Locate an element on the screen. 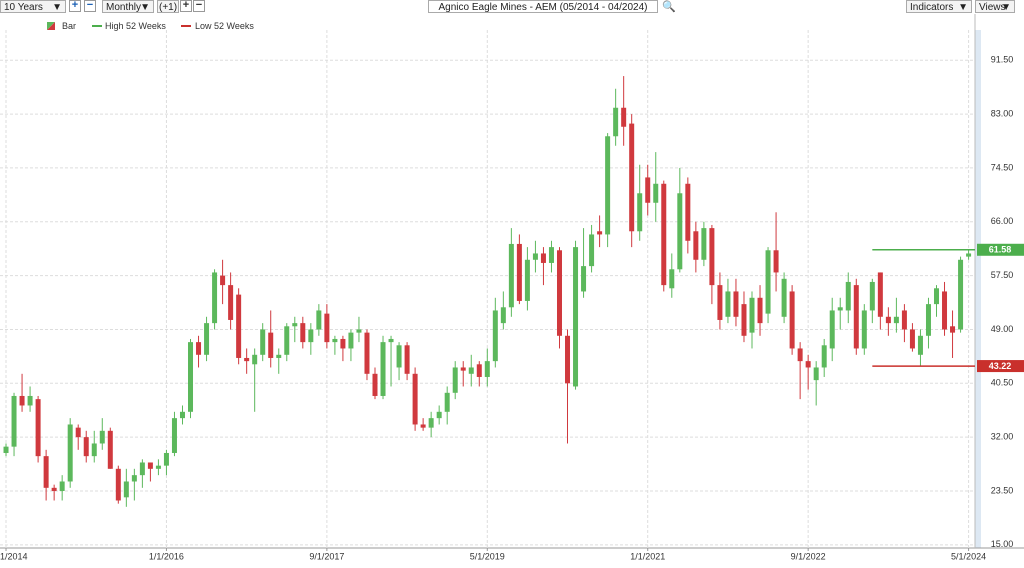 This screenshot has height=568, width=1024. y-tick-label: 91.50 is located at coordinates (1002, 60).